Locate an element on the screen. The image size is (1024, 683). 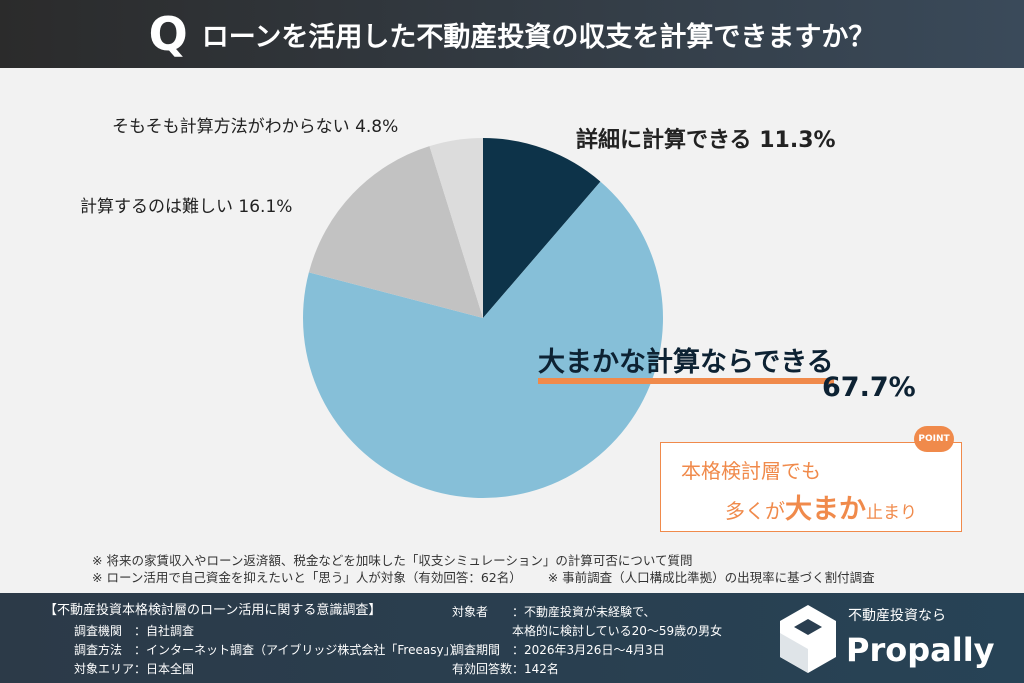
q-mark: Q is located at coordinates (168, 34).